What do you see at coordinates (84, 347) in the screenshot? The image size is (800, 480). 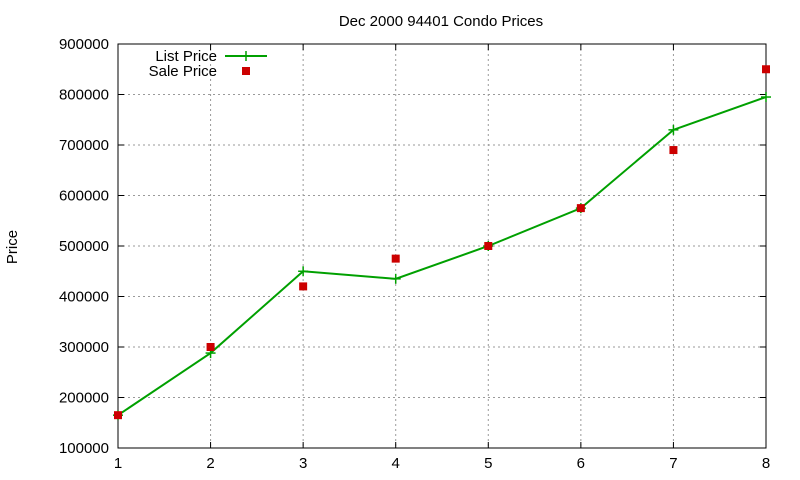 I see `y-tick-label: 300000` at bounding box center [84, 347].